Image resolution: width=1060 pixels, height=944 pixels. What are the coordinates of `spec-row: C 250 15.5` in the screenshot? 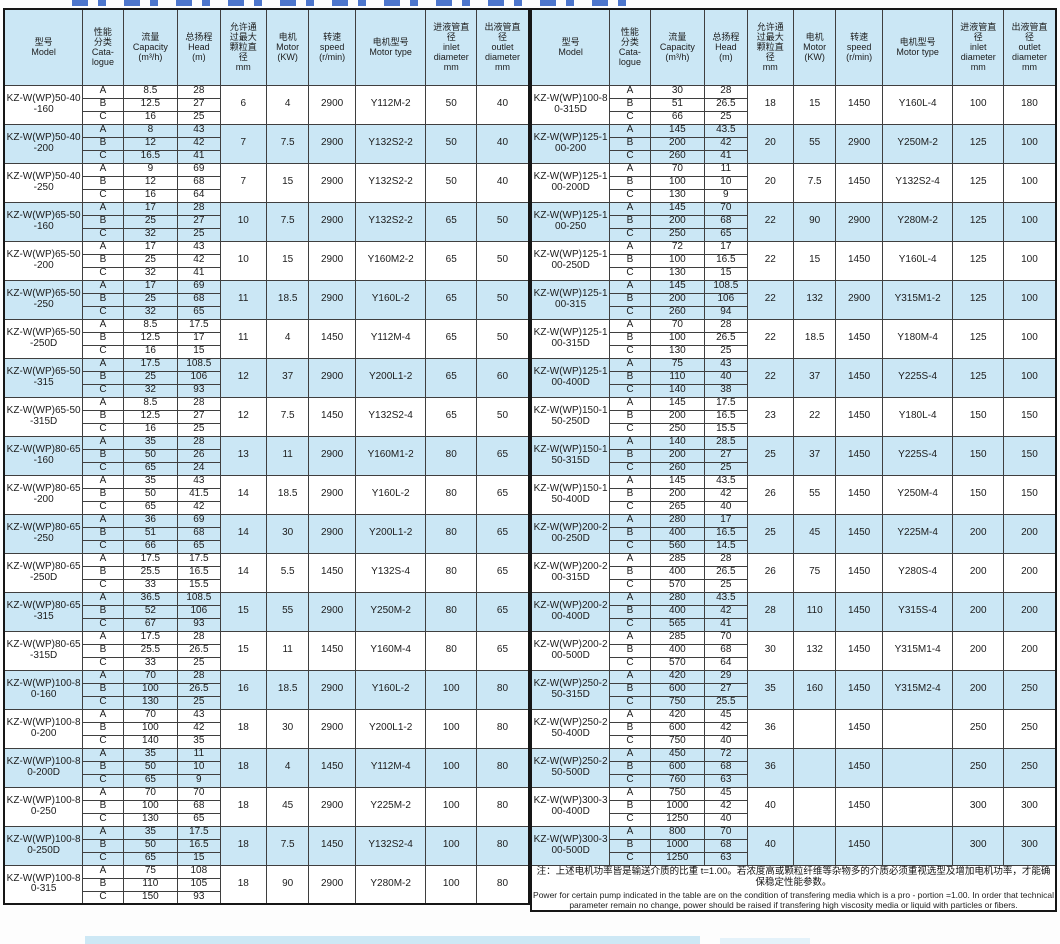 It's located at (793, 429).